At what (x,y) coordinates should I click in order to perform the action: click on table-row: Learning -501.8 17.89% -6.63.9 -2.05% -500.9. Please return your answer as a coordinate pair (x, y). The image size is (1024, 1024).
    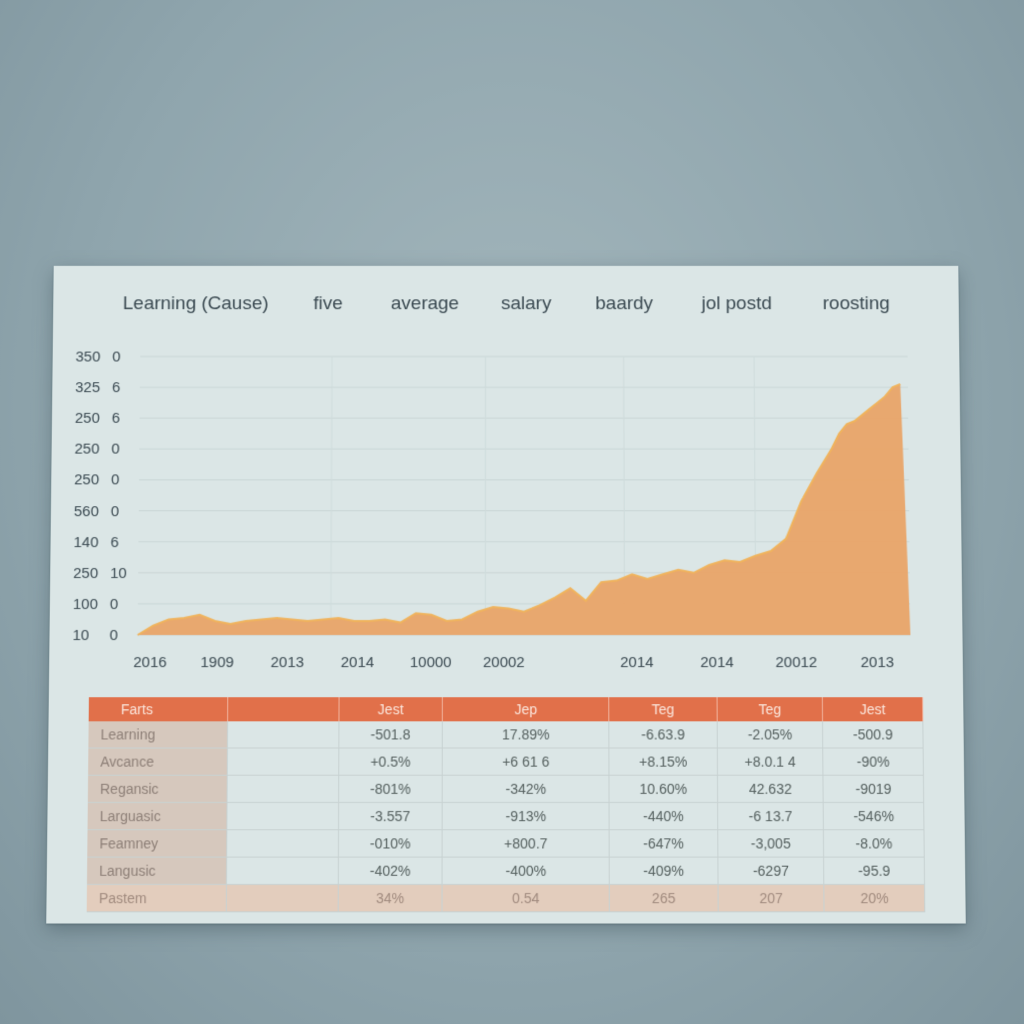
    Looking at the image, I should click on (505, 734).